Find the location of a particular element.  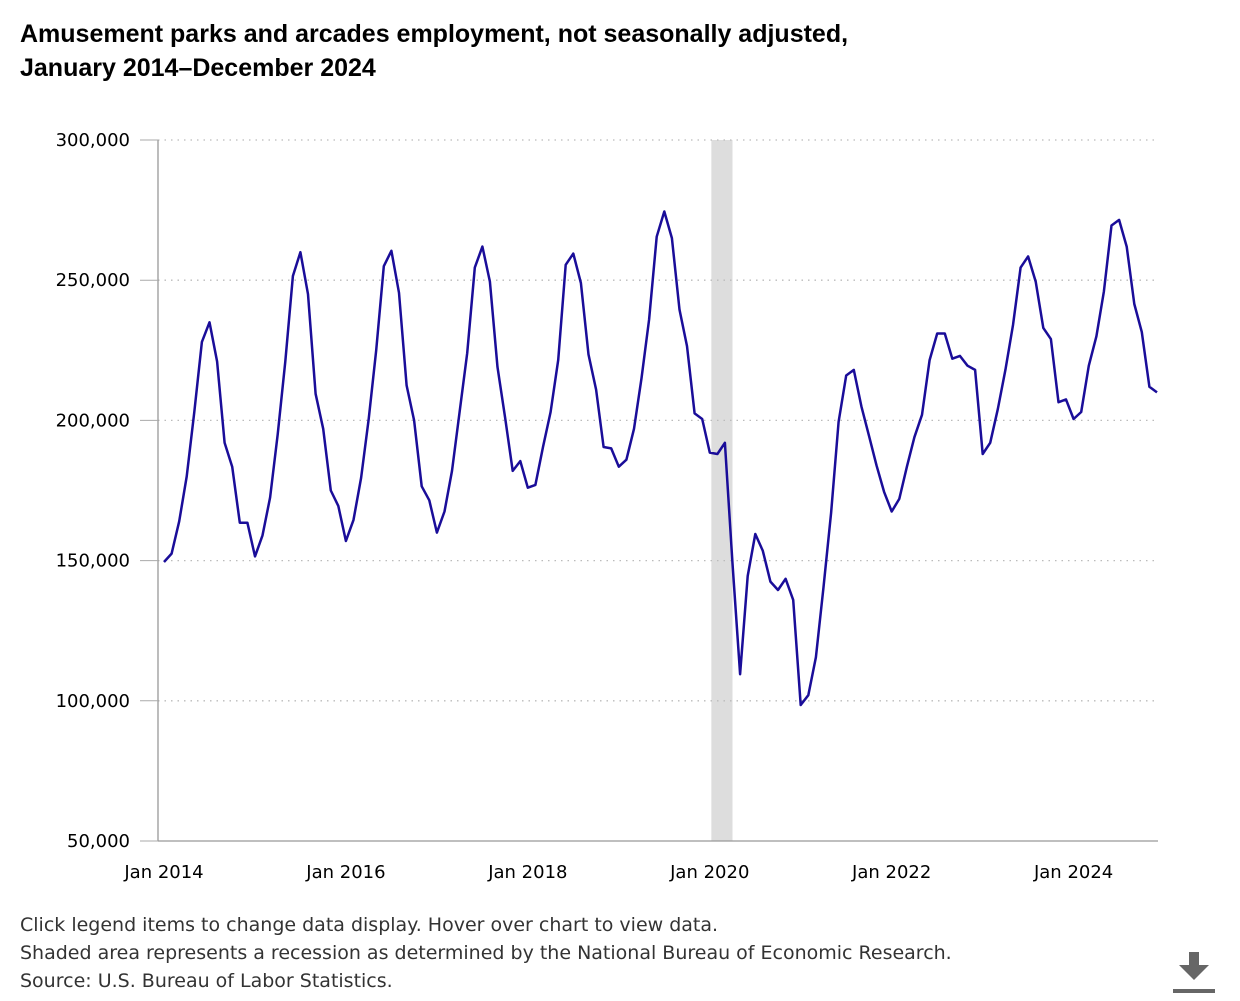

recession-layer is located at coordinates (722, 490).